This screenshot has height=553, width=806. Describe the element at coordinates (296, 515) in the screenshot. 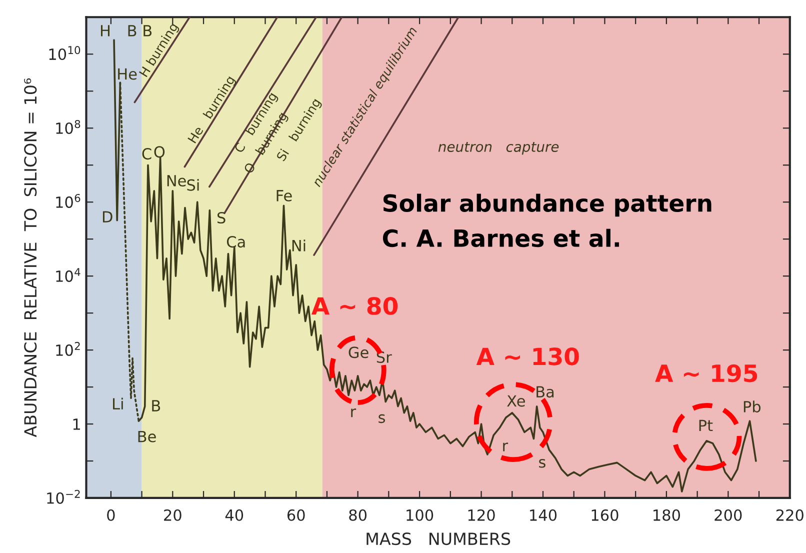

I see `x-tick-label: 60` at that location.